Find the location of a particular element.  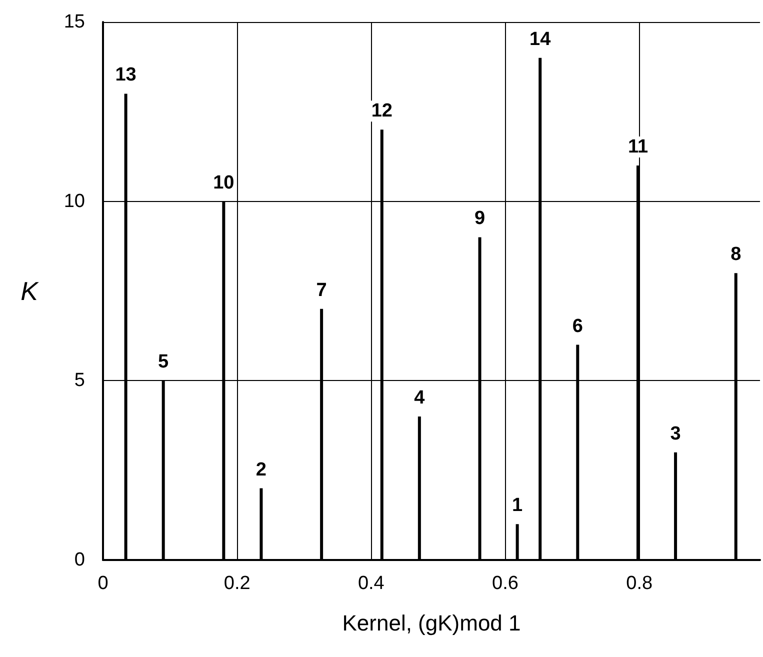

data-label: 11 is located at coordinates (638, 147).